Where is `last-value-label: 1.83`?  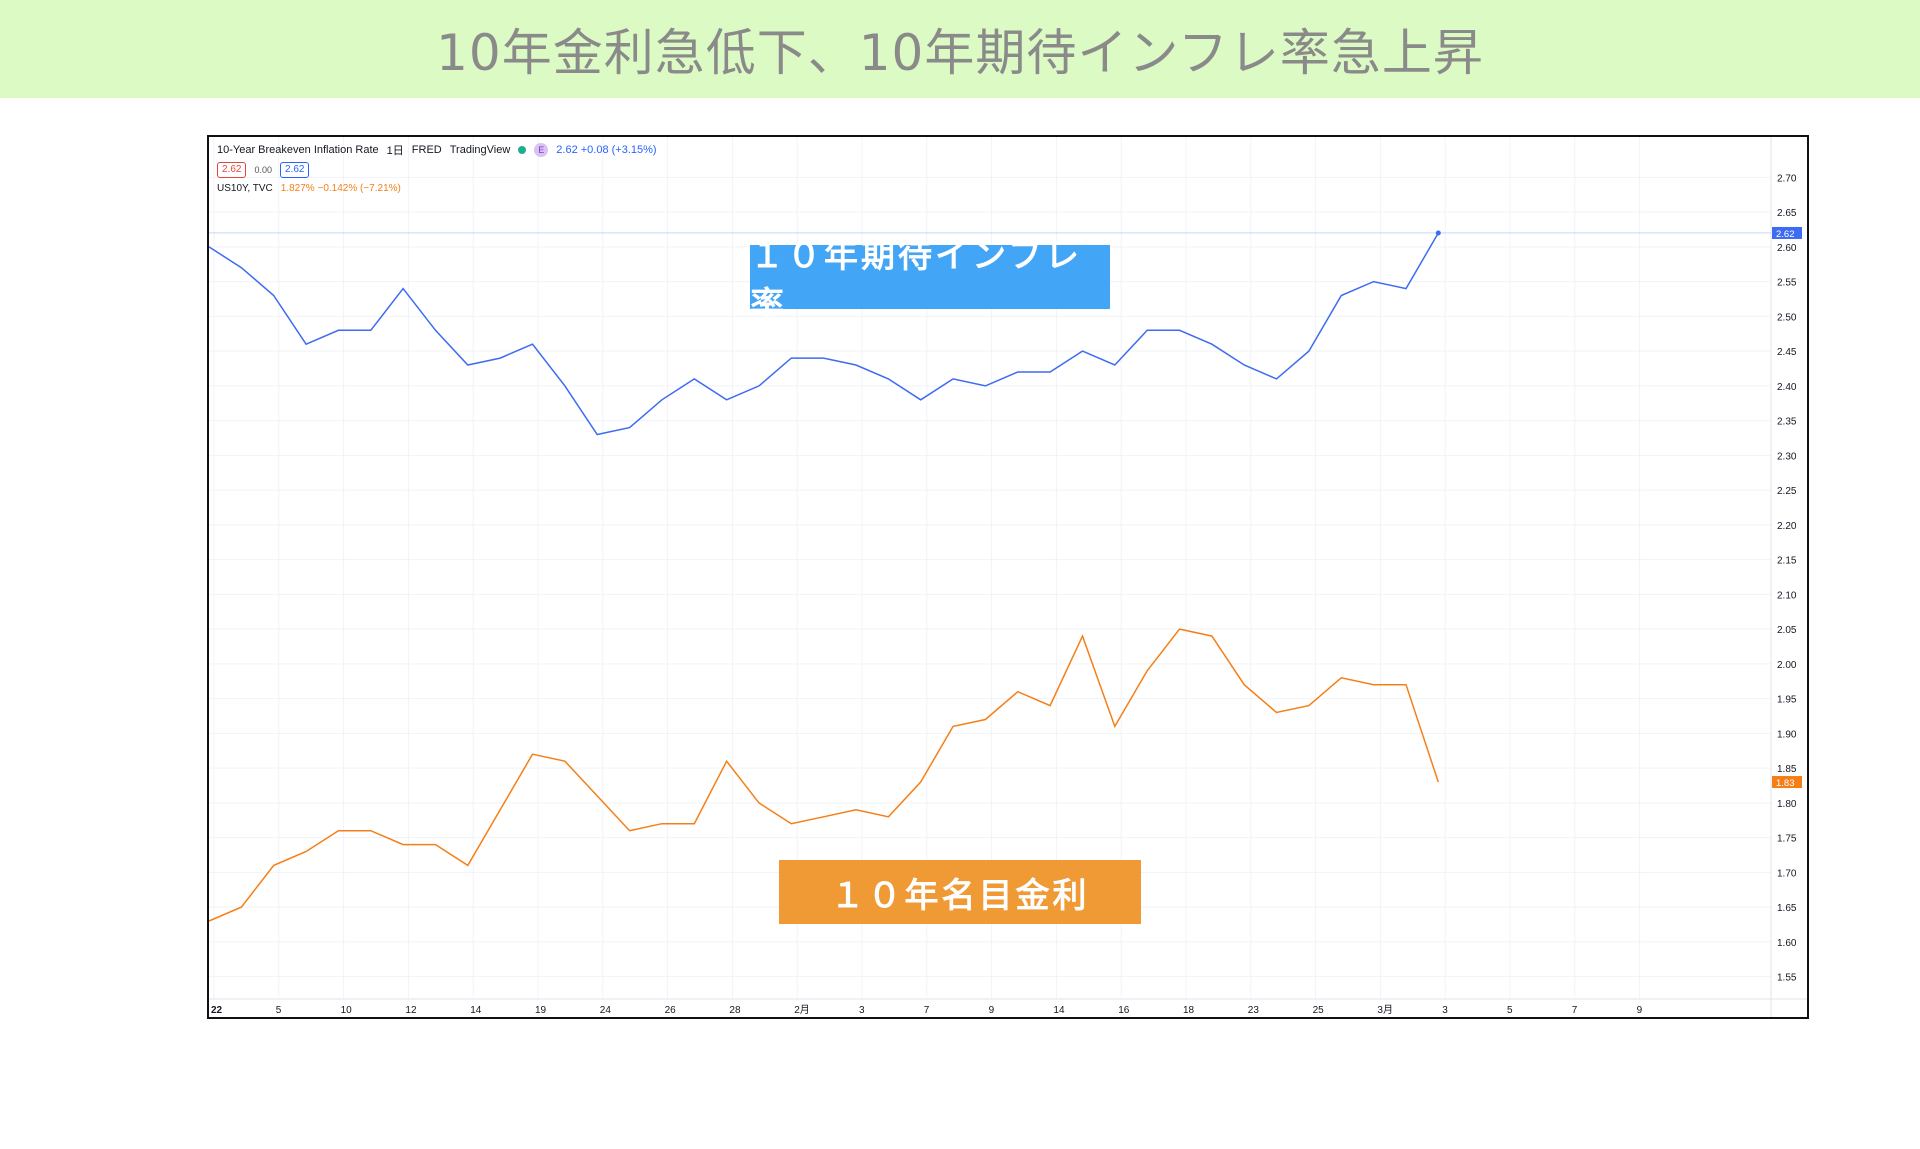 last-value-label: 1.83 is located at coordinates (1785, 783).